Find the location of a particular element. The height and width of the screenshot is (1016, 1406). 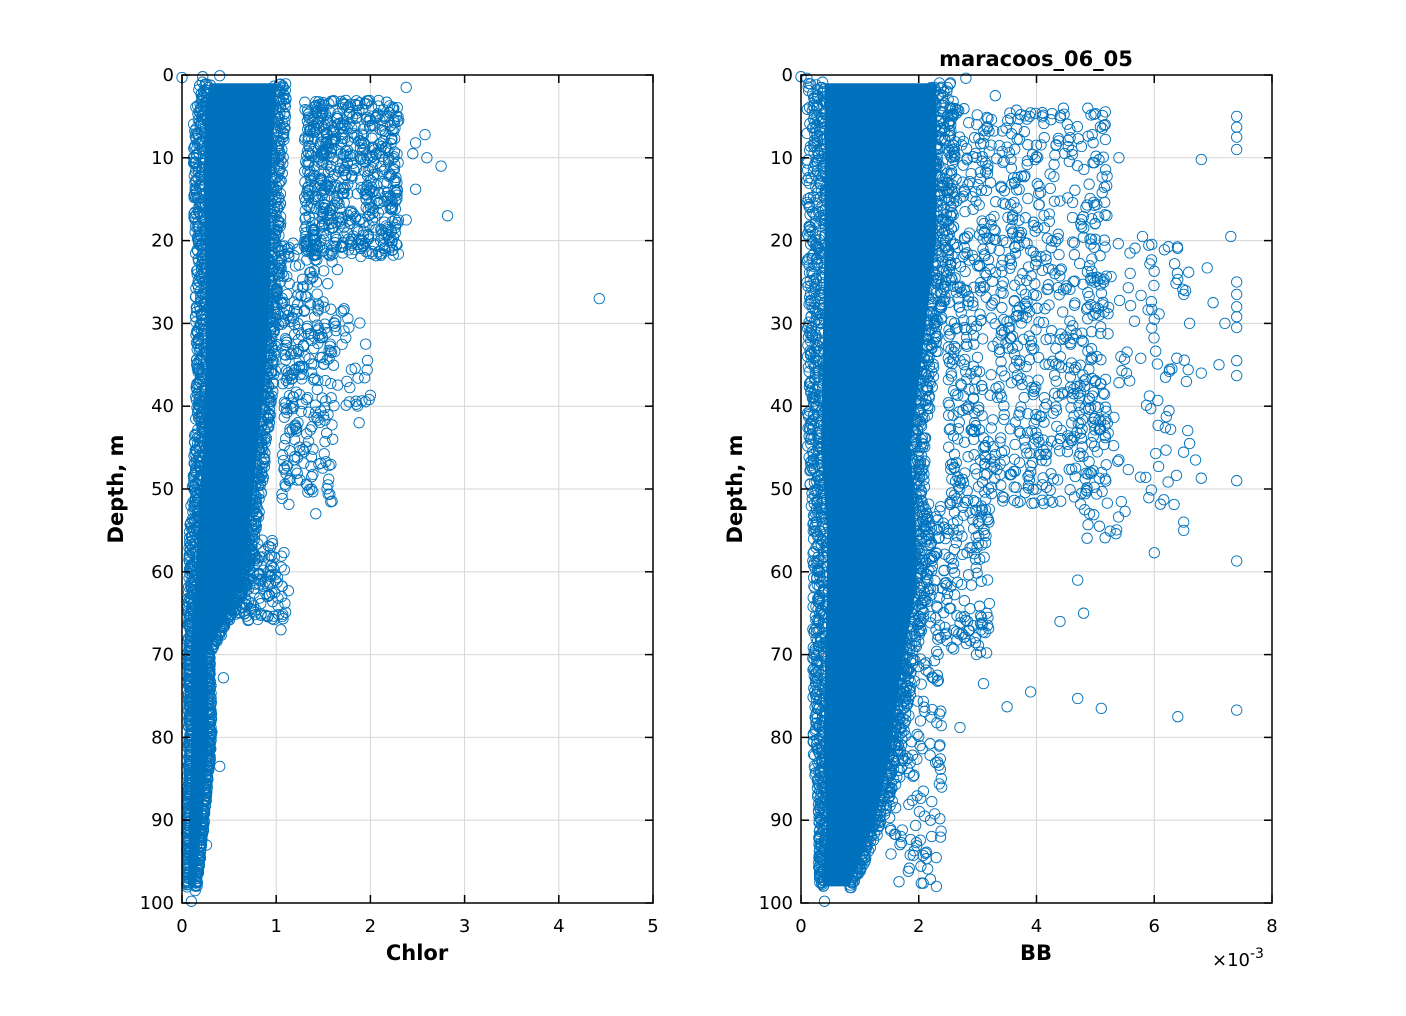

chlor-y-tick-label: 100 is located at coordinates (157, 903).